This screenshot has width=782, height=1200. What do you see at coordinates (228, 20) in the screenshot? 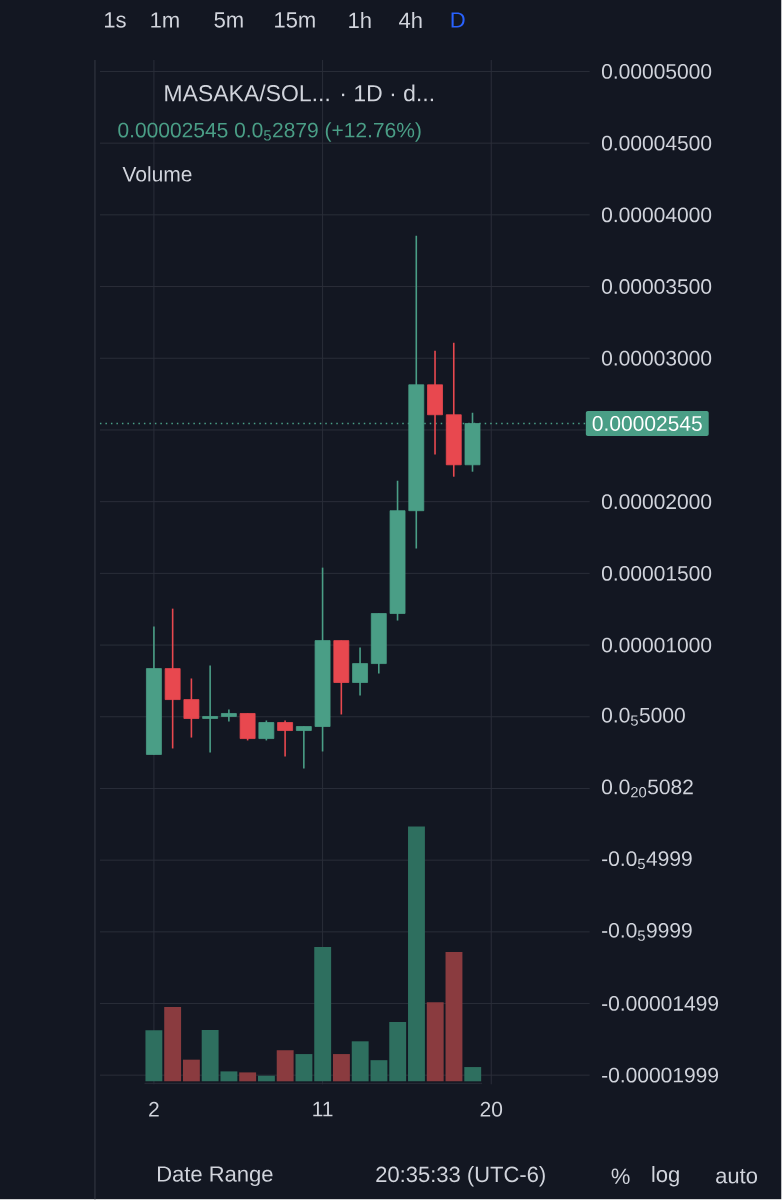
I see `text: 5m` at bounding box center [228, 20].